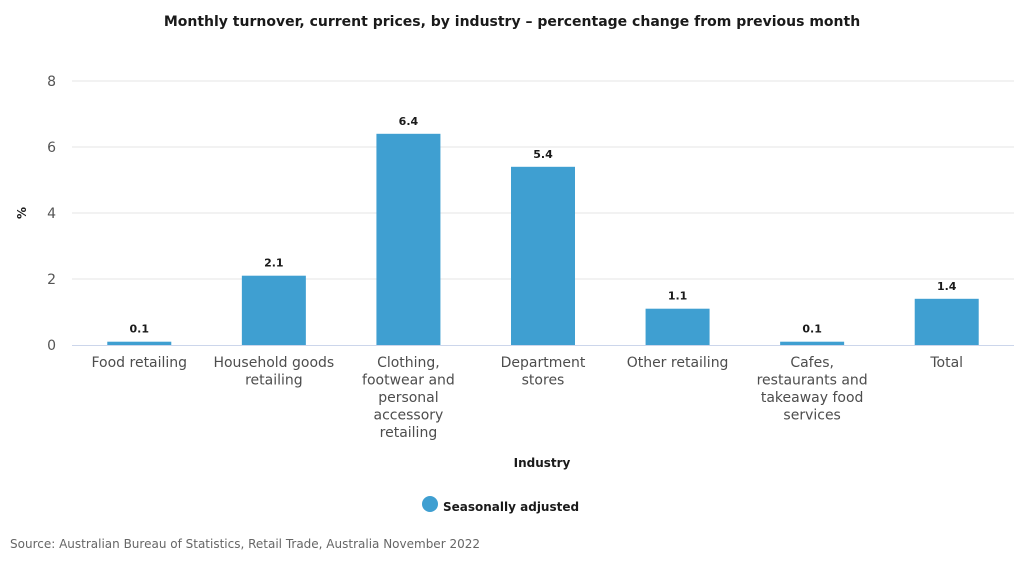 This screenshot has height=574, width=1024. What do you see at coordinates (408, 381) in the screenshot?
I see `x-category-line: footwear and` at bounding box center [408, 381].